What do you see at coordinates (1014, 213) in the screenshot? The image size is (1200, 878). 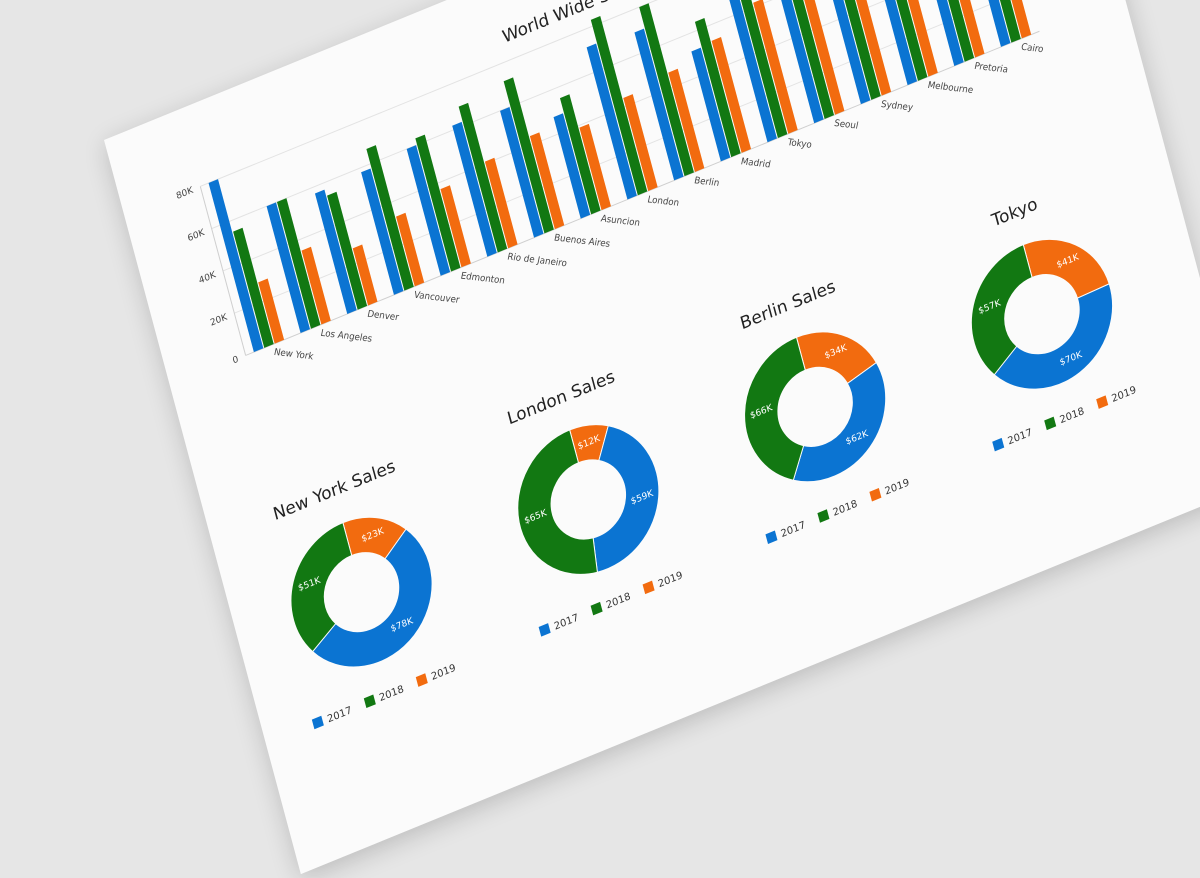 I see `donut-title: Tokyo` at bounding box center [1014, 213].